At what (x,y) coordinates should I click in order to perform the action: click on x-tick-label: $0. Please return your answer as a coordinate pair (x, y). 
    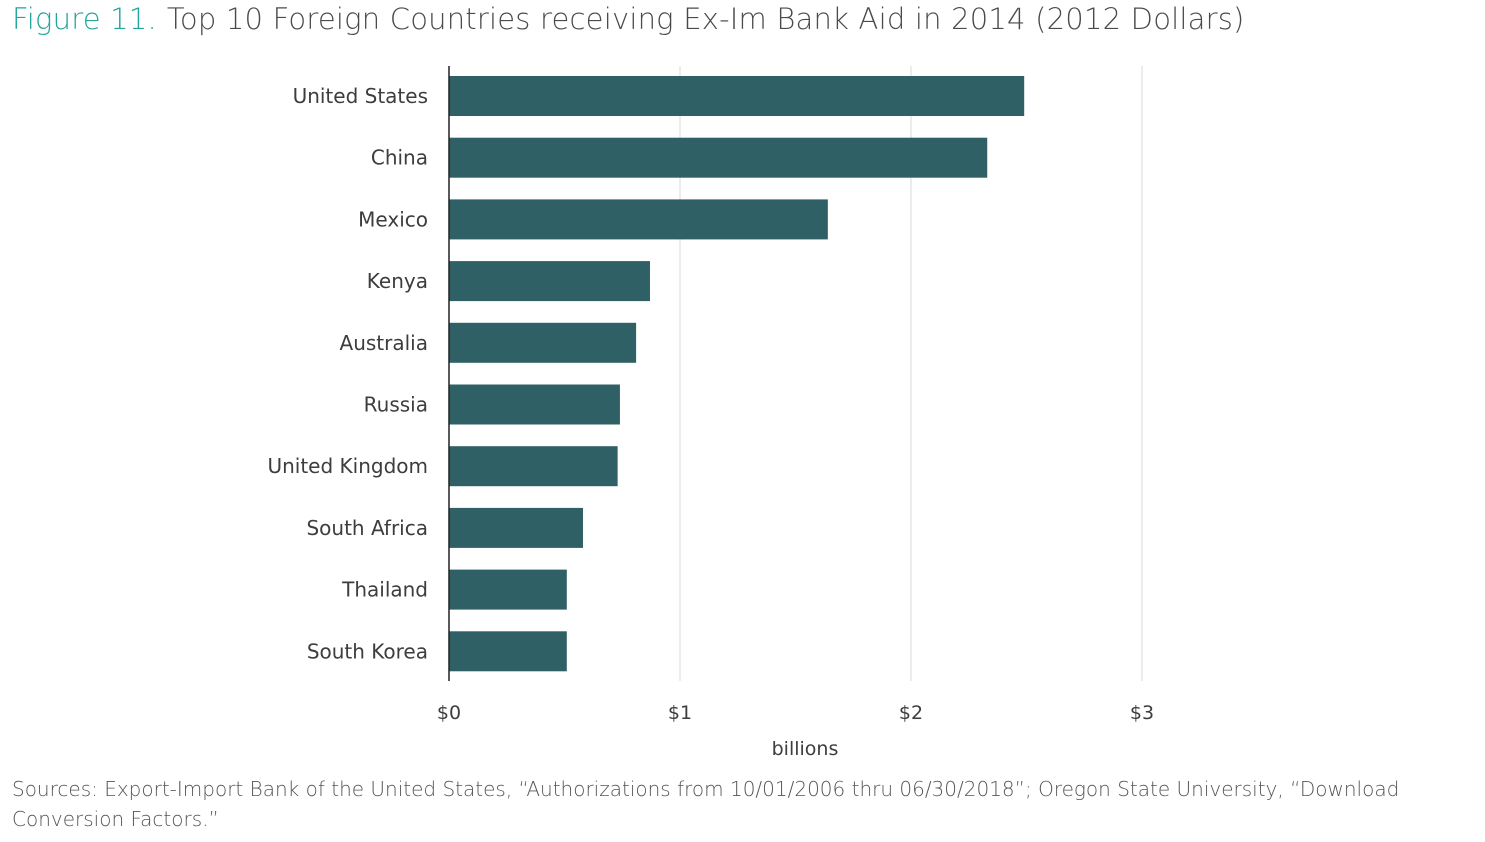
    Looking at the image, I should click on (449, 713).